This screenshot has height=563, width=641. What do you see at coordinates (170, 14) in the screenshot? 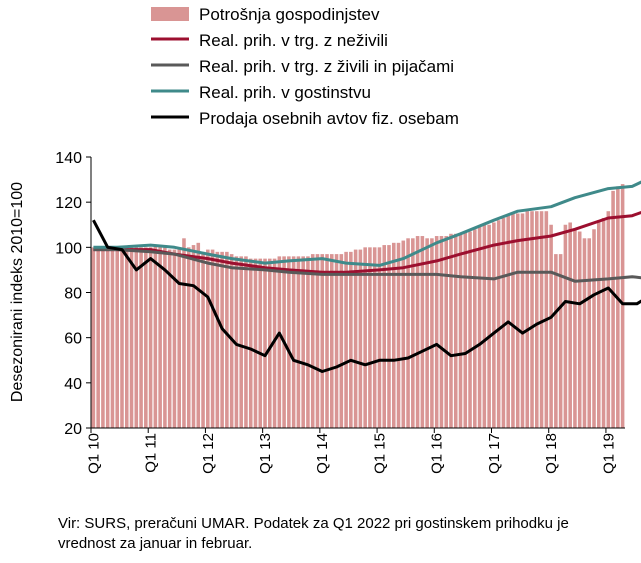
I see `legend-swatch-bars` at bounding box center [170, 14].